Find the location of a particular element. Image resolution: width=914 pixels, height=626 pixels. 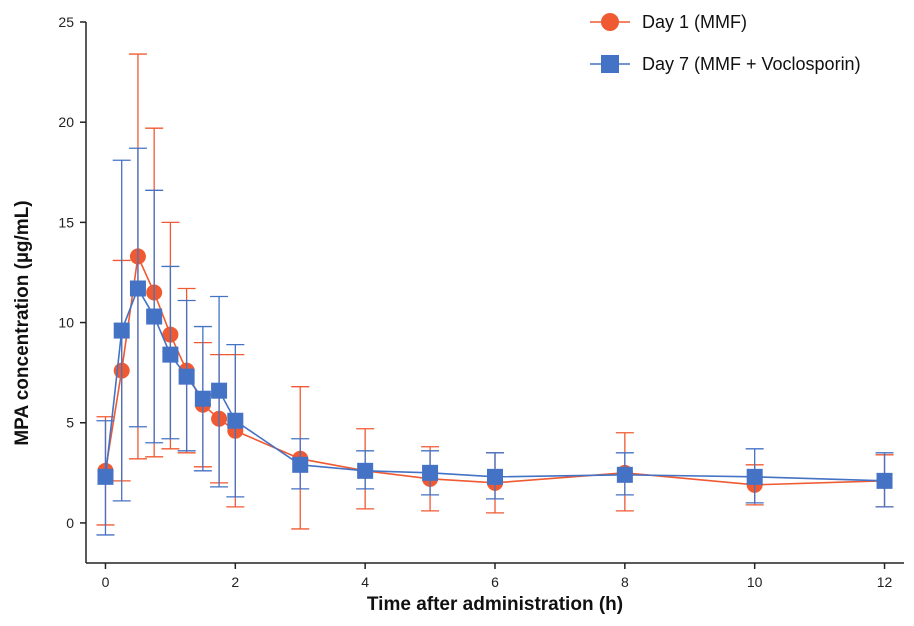

x-tick-label: 2 is located at coordinates (235, 582).